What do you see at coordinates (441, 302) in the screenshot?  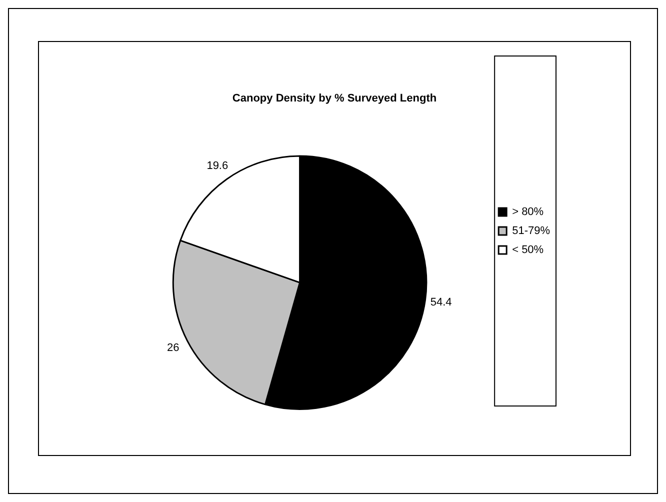 I see `data-label: 54.4` at bounding box center [441, 302].